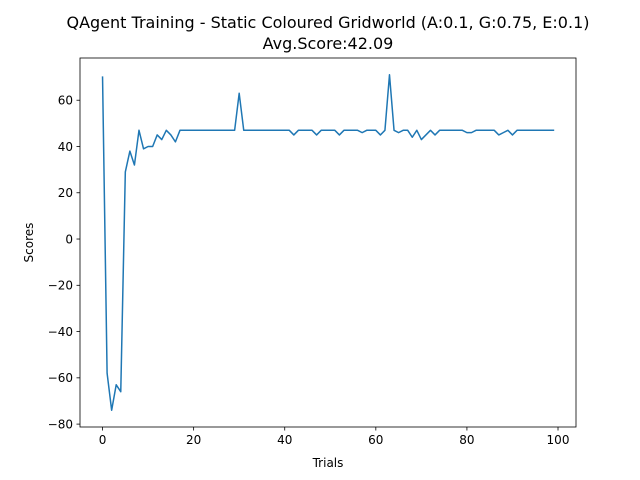 The image size is (640, 480). What do you see at coordinates (466, 440) in the screenshot?
I see `x-tick-label: 80` at bounding box center [466, 440].